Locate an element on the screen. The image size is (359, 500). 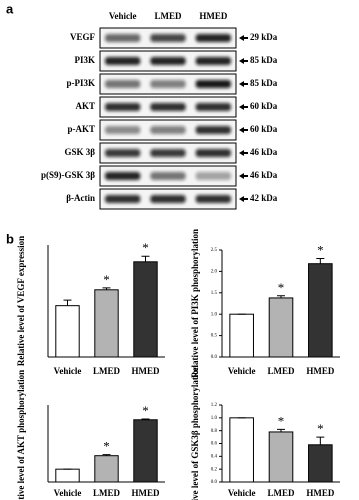
protein-label: GSK 3β is located at coordinates (80, 152).